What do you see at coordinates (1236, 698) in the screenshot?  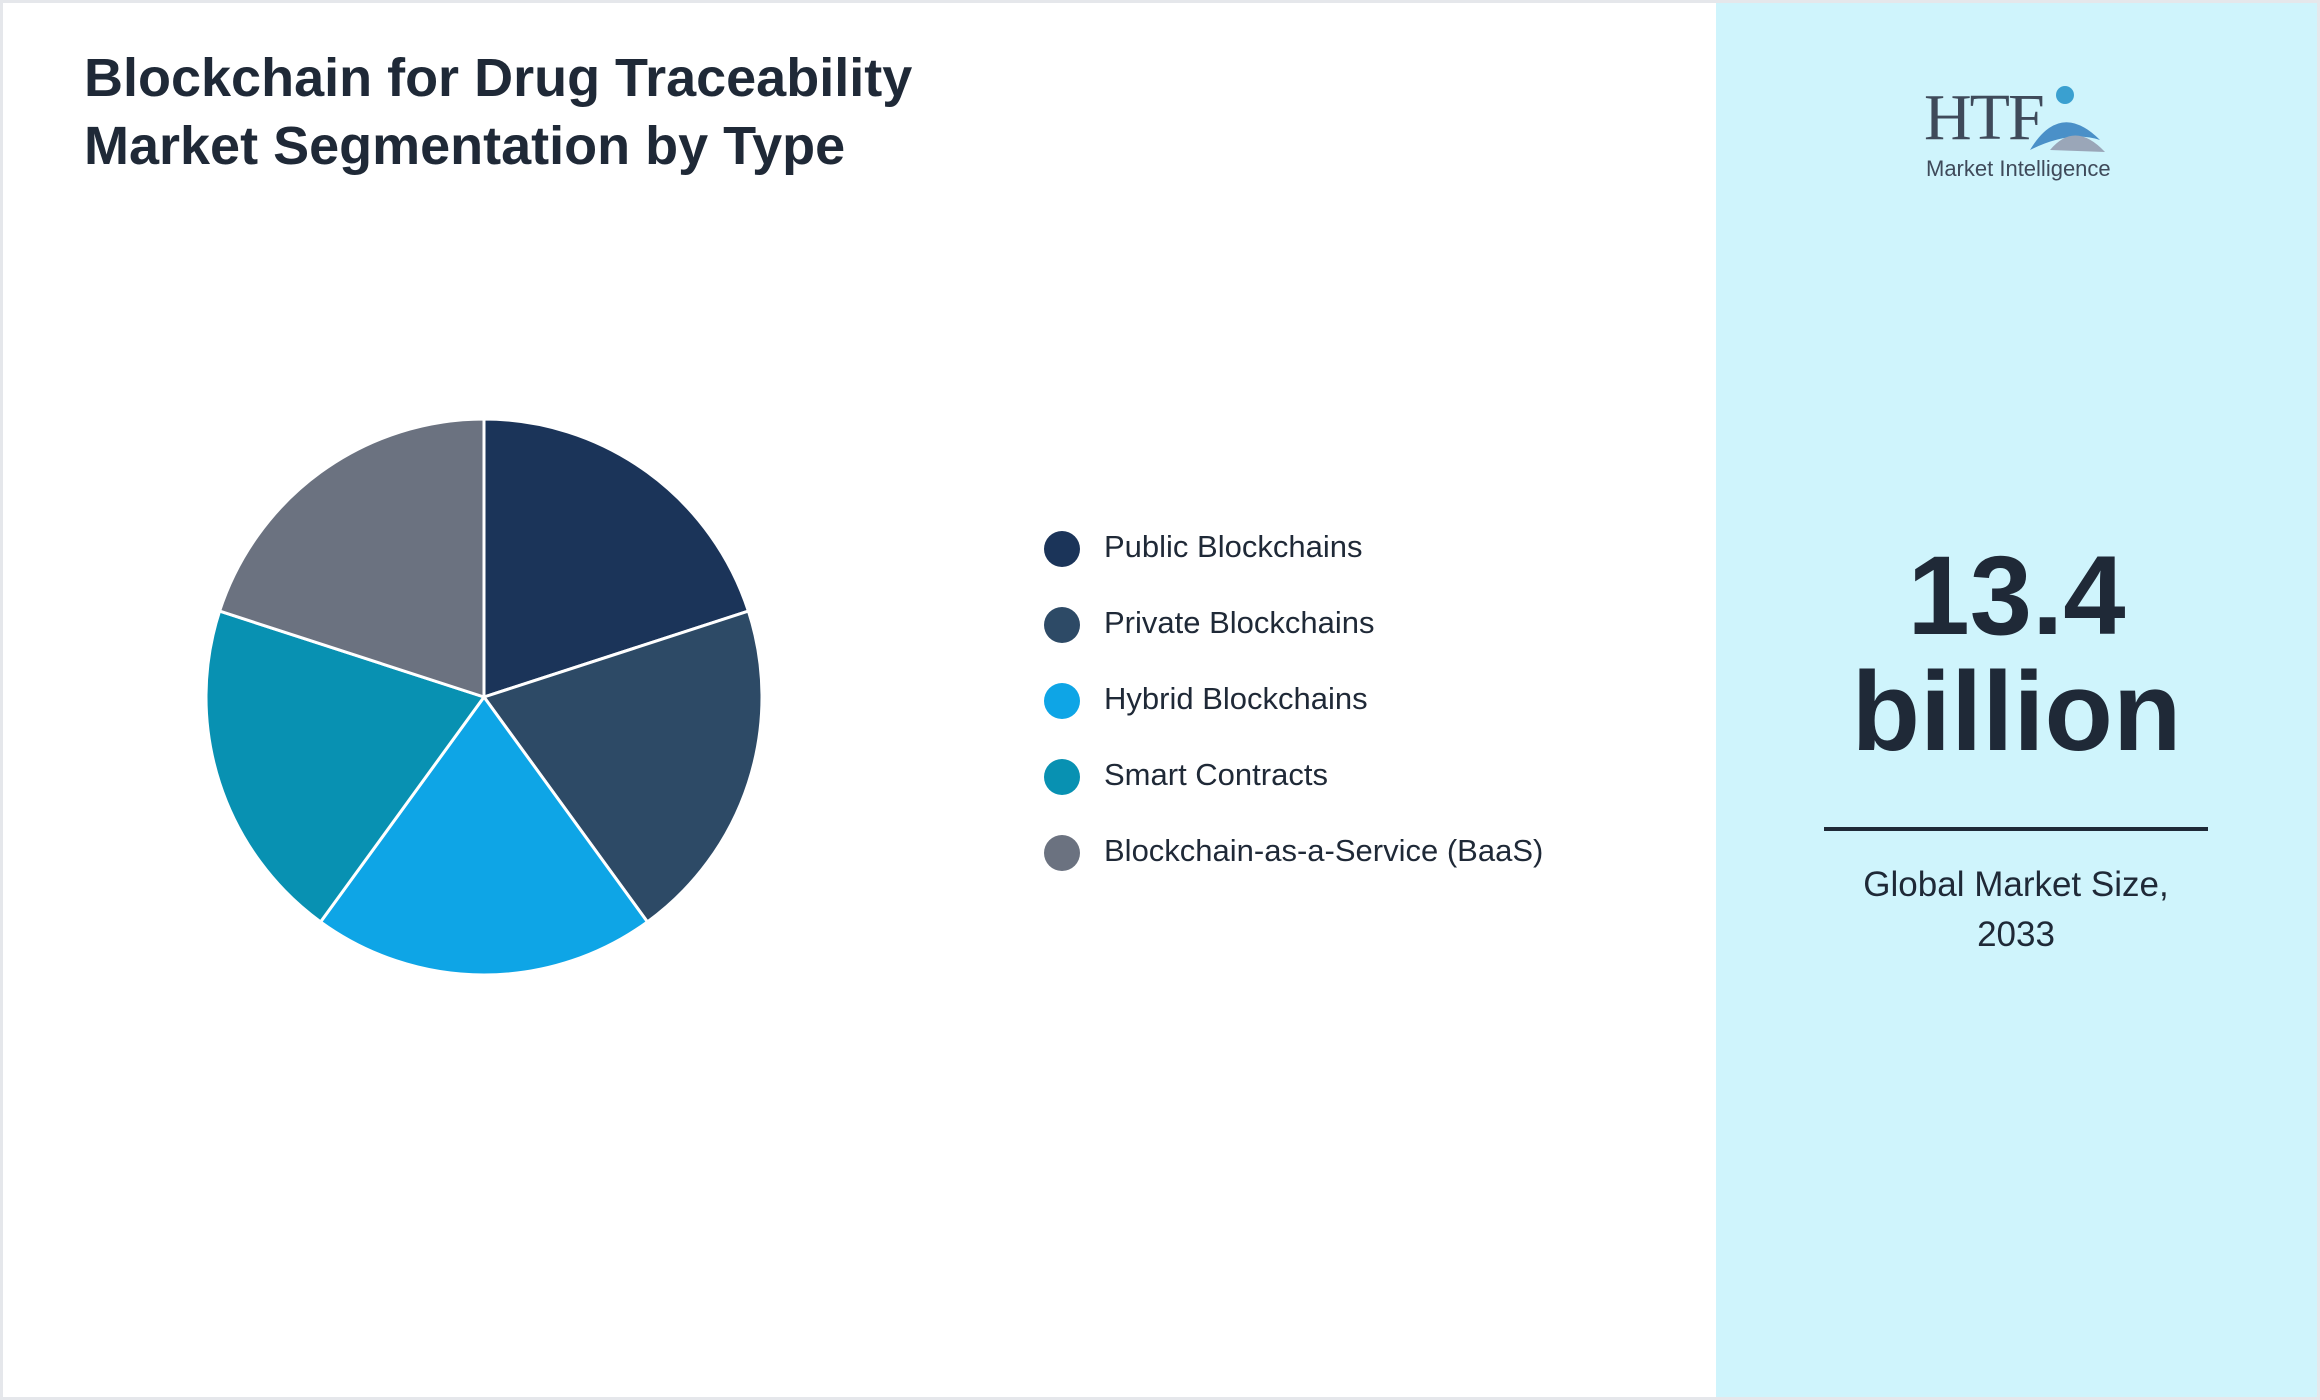 I see `legend-label: Hybrid Blockchains` at bounding box center [1236, 698].